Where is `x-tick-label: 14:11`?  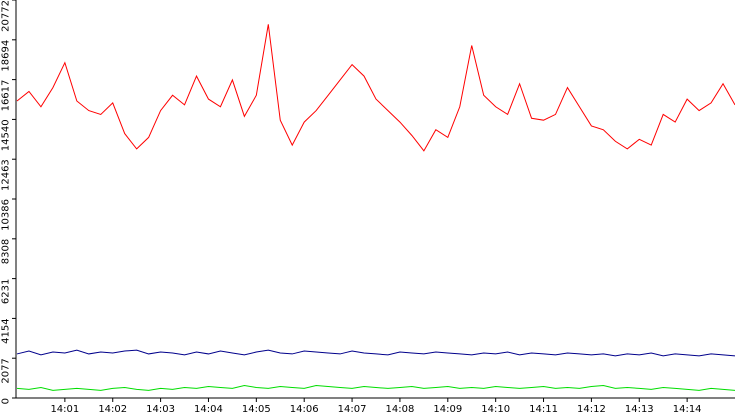 x-tick-label: 14:11 is located at coordinates (543, 409).